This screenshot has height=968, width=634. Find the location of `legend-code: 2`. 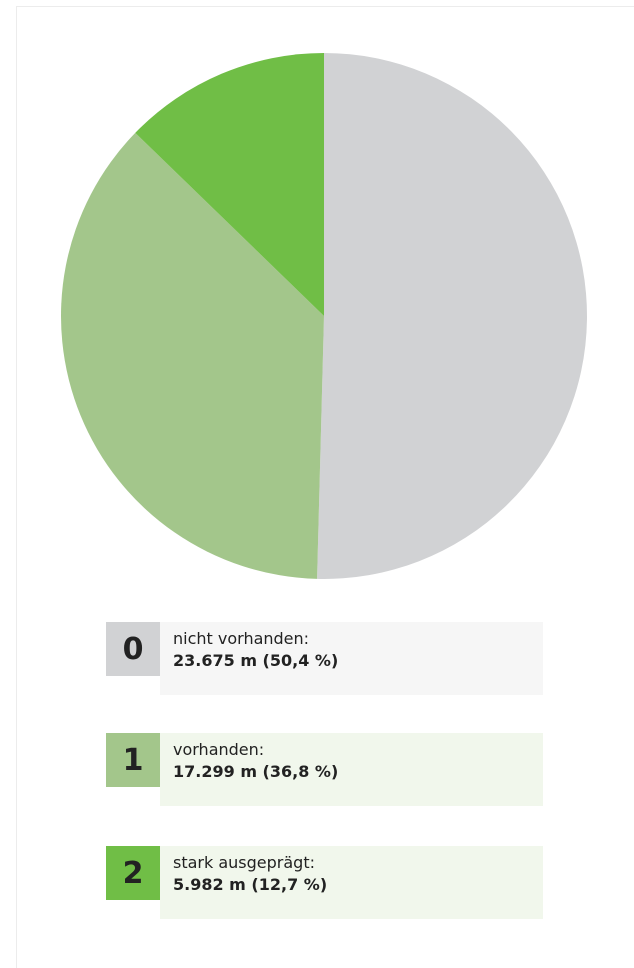

legend-code: 2 is located at coordinates (133, 873).